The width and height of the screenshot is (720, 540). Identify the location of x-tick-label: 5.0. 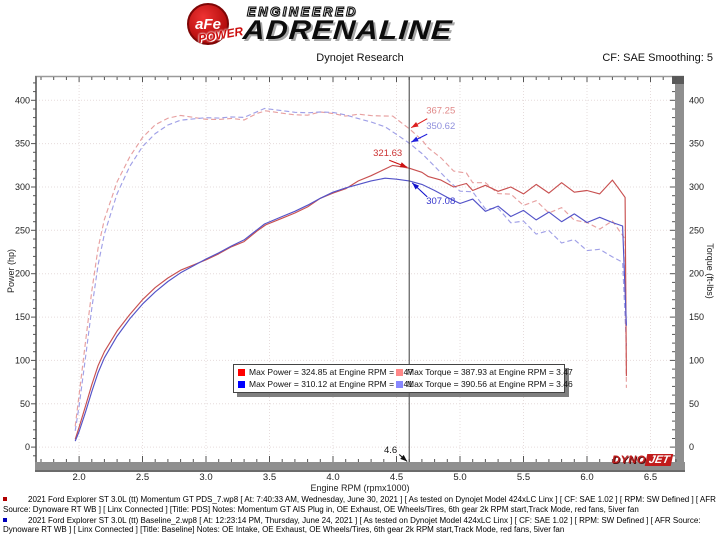
(459, 477).